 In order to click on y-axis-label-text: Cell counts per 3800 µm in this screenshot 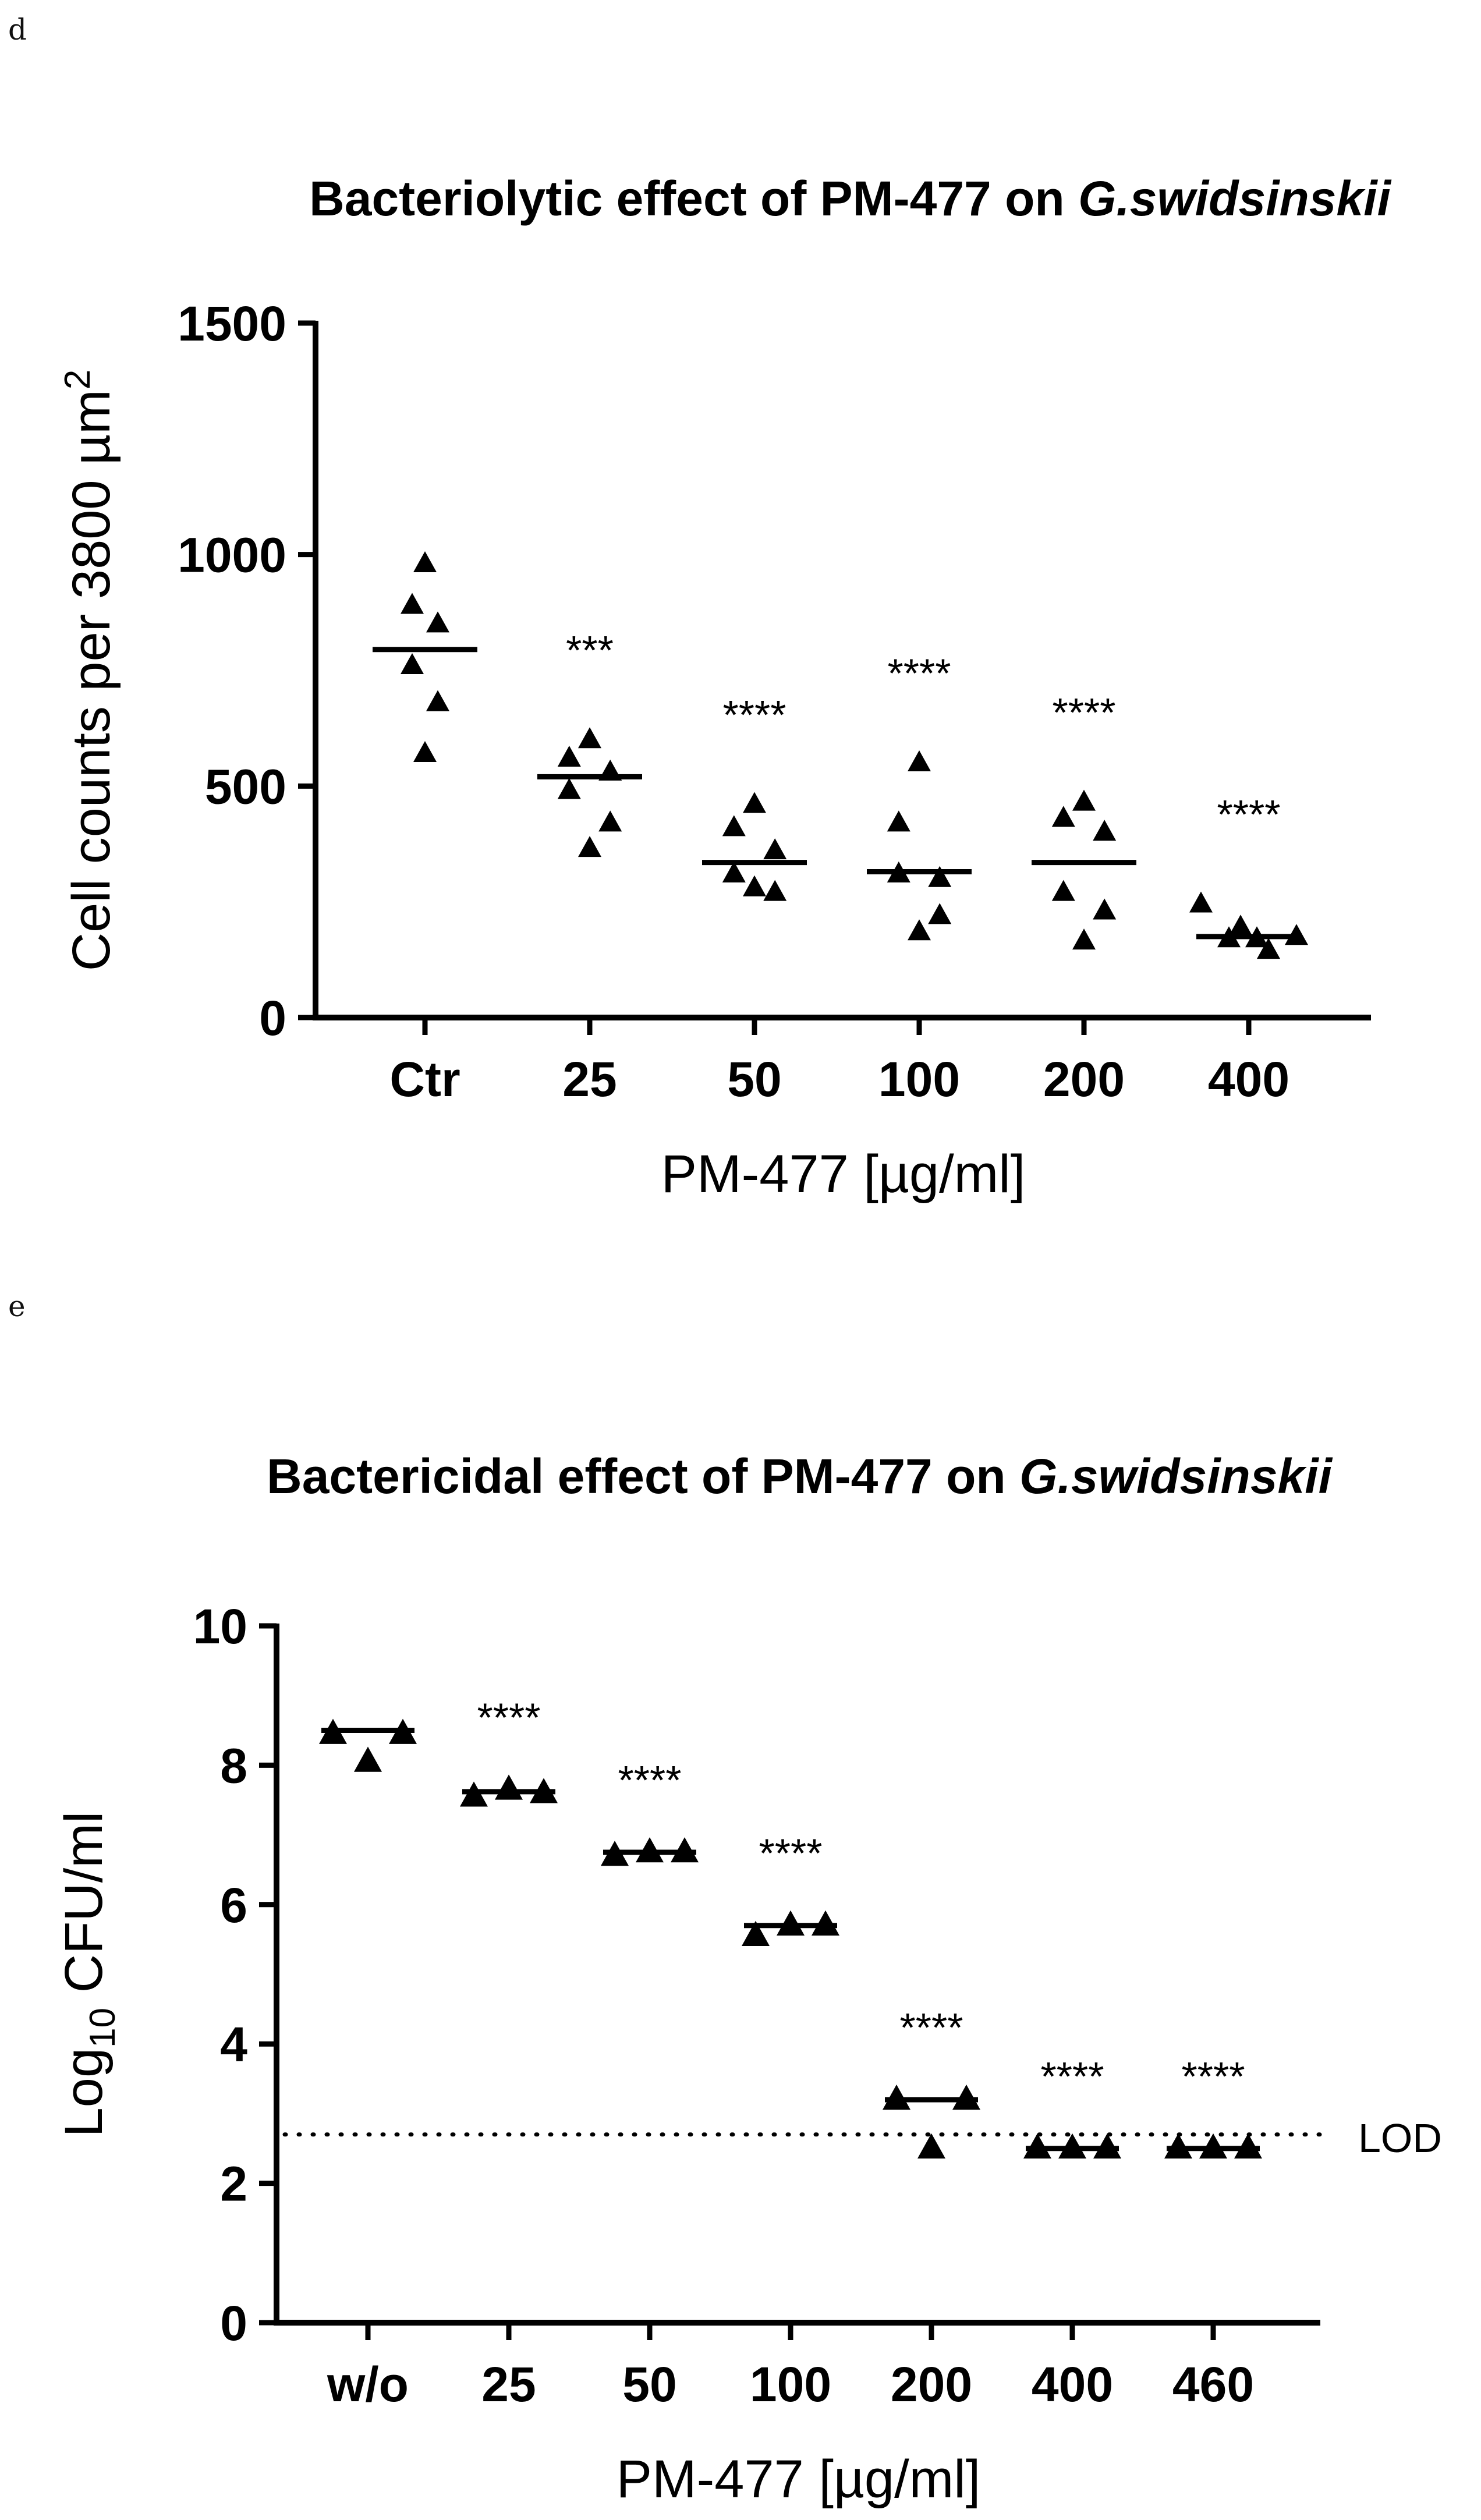, I will do `click(91, 680)`.